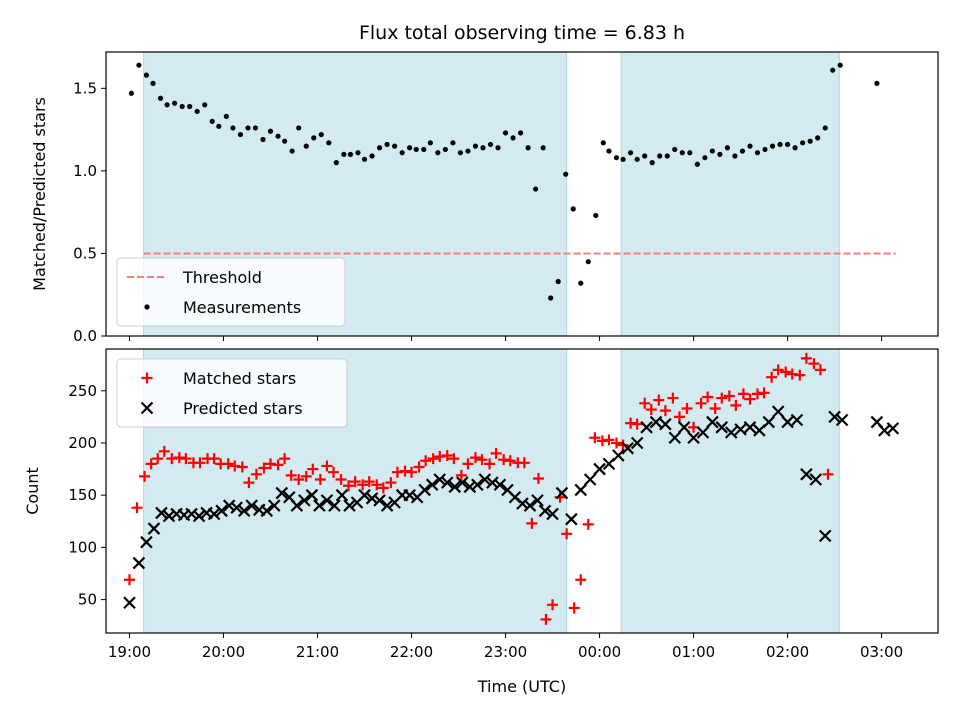  What do you see at coordinates (521, 686) in the screenshot?
I see `x-axis-label: Time (UTC)` at bounding box center [521, 686].